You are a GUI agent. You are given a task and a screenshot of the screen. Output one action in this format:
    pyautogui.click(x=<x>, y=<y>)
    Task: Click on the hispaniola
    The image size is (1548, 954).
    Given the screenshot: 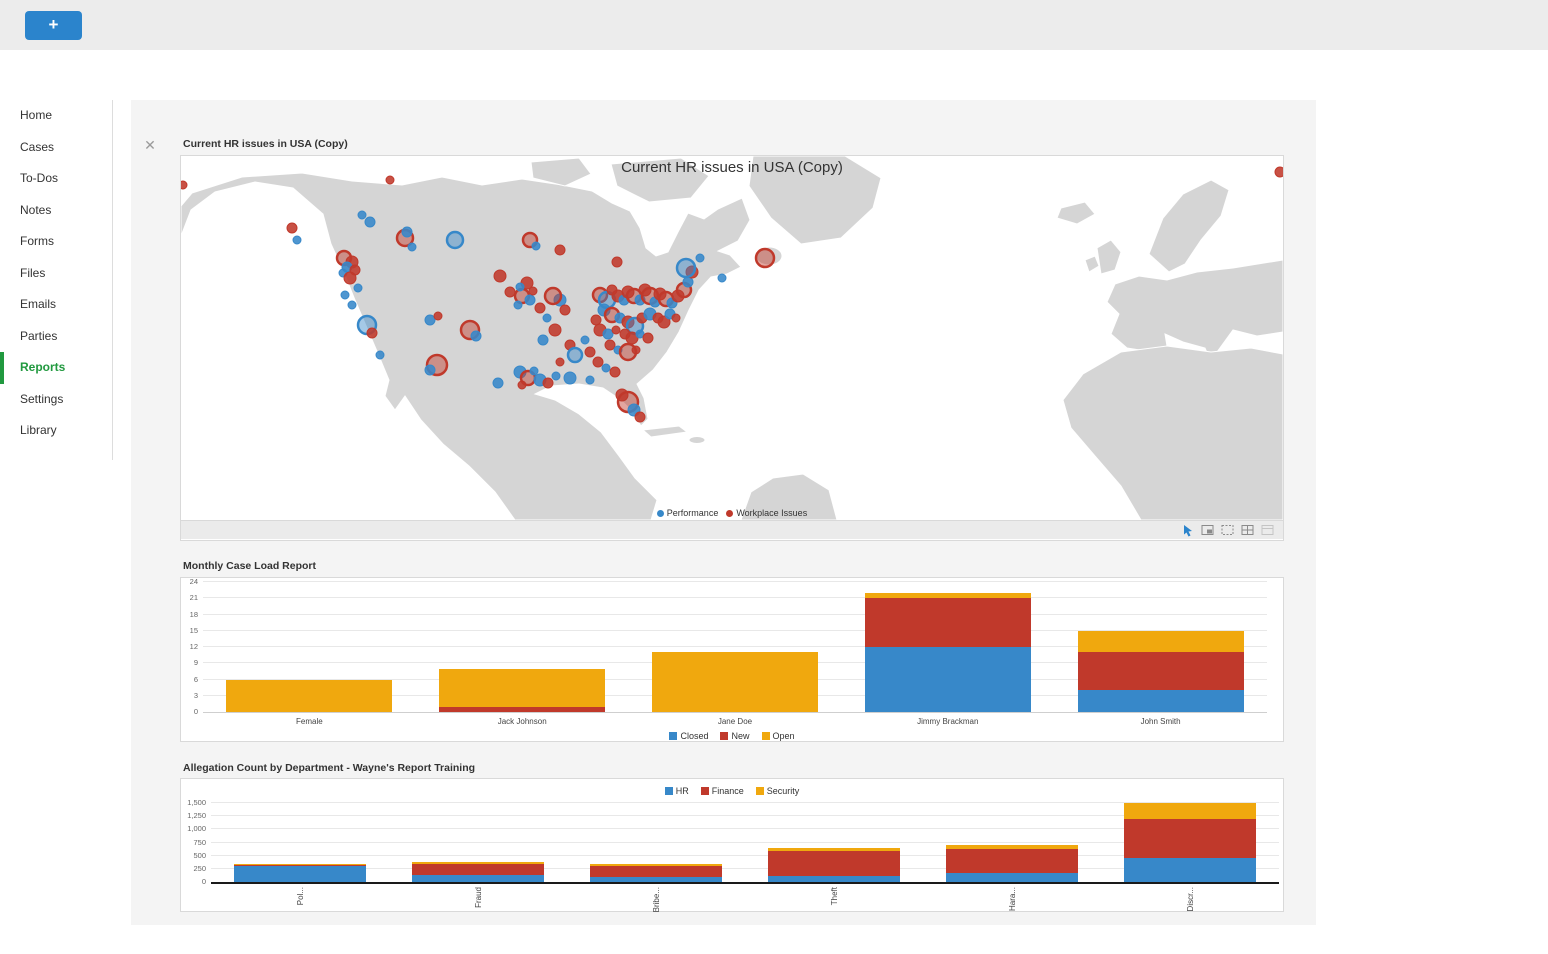 What is the action you would take?
    pyautogui.click(x=697, y=440)
    